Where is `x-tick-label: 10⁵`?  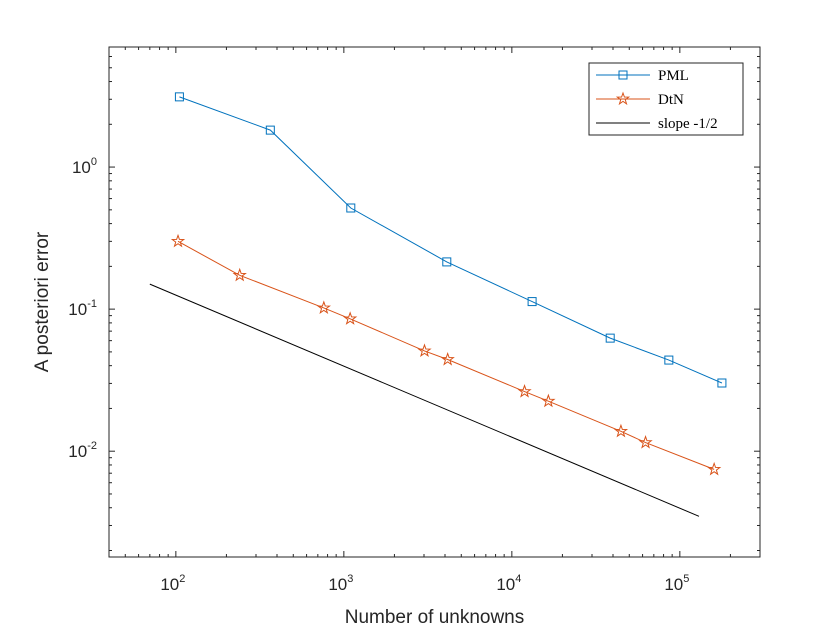
x-tick-label: 10⁵ is located at coordinates (676, 583).